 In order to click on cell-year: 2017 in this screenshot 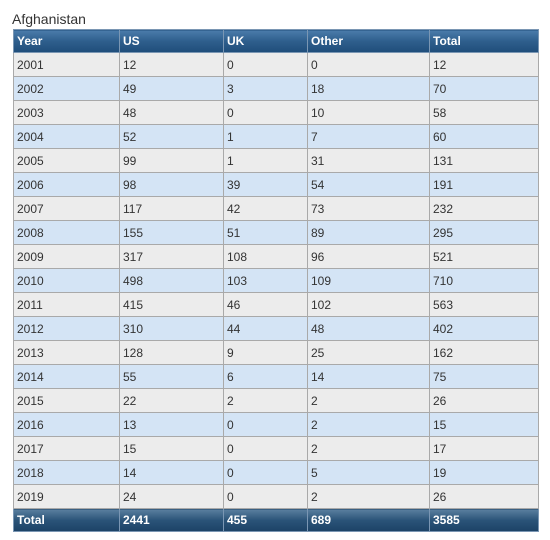, I will do `click(66, 448)`.